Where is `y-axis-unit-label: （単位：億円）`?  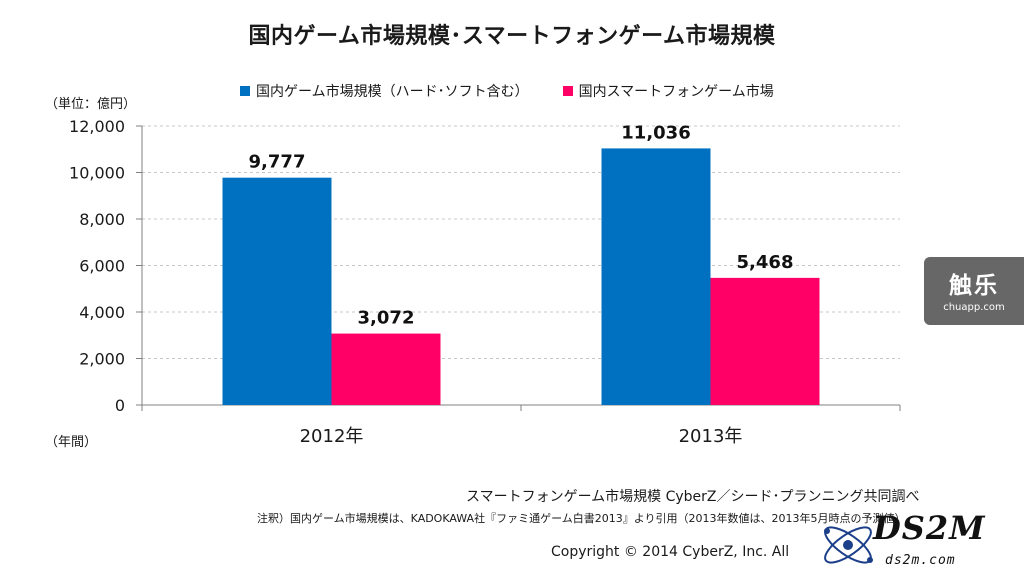 y-axis-unit-label: （単位：億円） is located at coordinates (91, 104).